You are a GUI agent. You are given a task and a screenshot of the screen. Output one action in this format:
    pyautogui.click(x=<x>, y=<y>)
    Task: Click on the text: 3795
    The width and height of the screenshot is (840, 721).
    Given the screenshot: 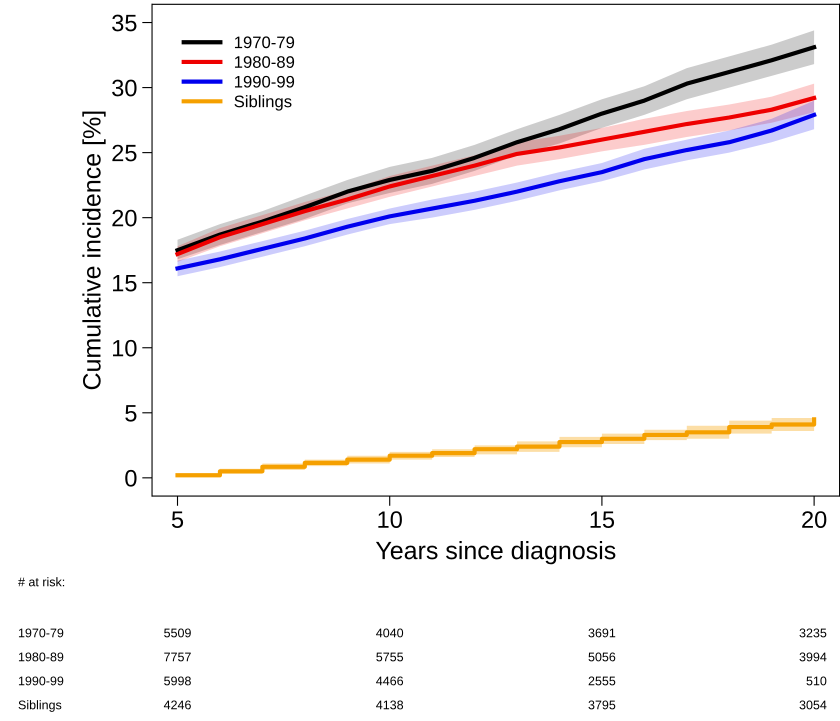 What is the action you would take?
    pyautogui.click(x=602, y=705)
    